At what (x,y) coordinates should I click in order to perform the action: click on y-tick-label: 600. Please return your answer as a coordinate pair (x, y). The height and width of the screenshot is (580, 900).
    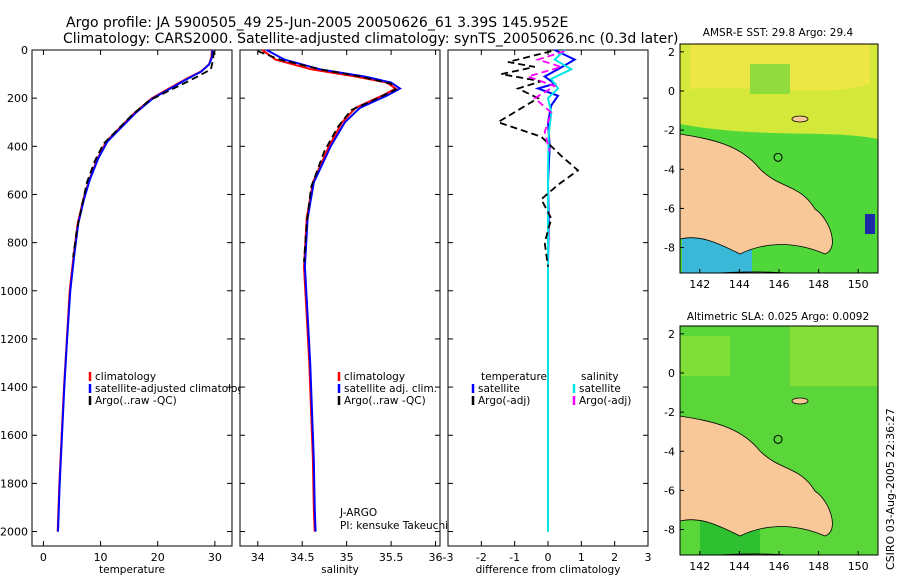
    Looking at the image, I should click on (17, 194).